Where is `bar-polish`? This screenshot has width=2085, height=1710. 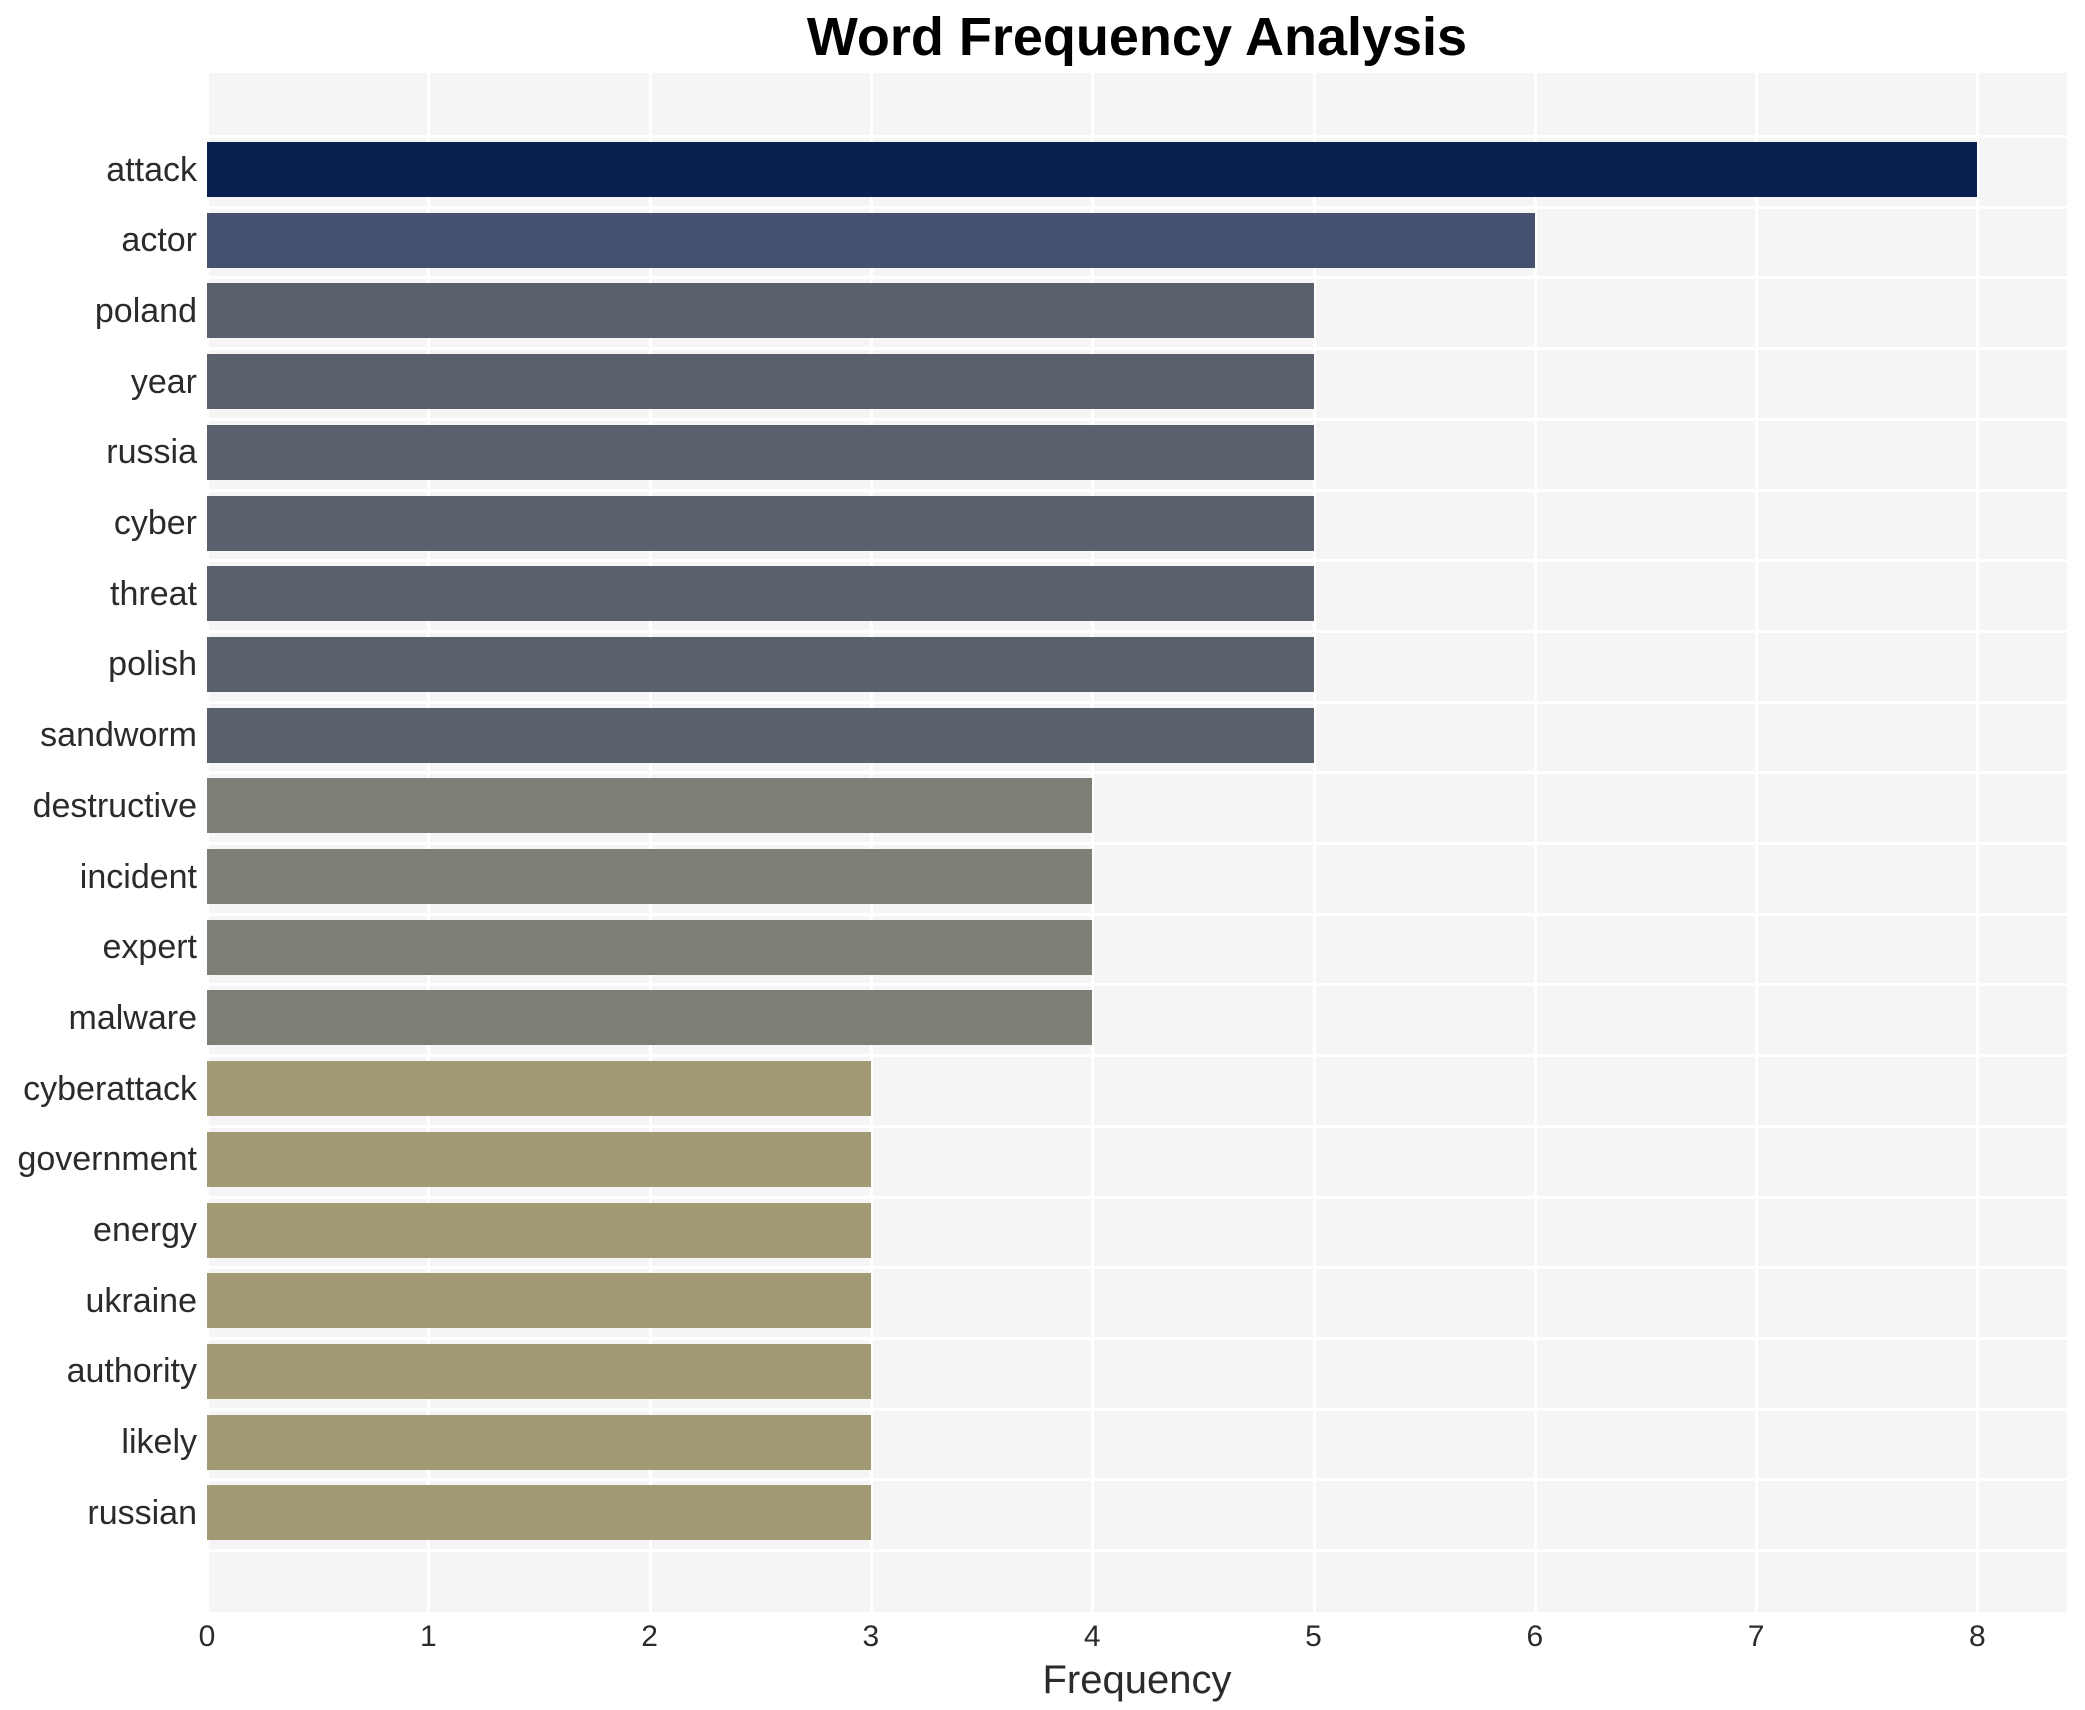 bar-polish is located at coordinates (760, 664).